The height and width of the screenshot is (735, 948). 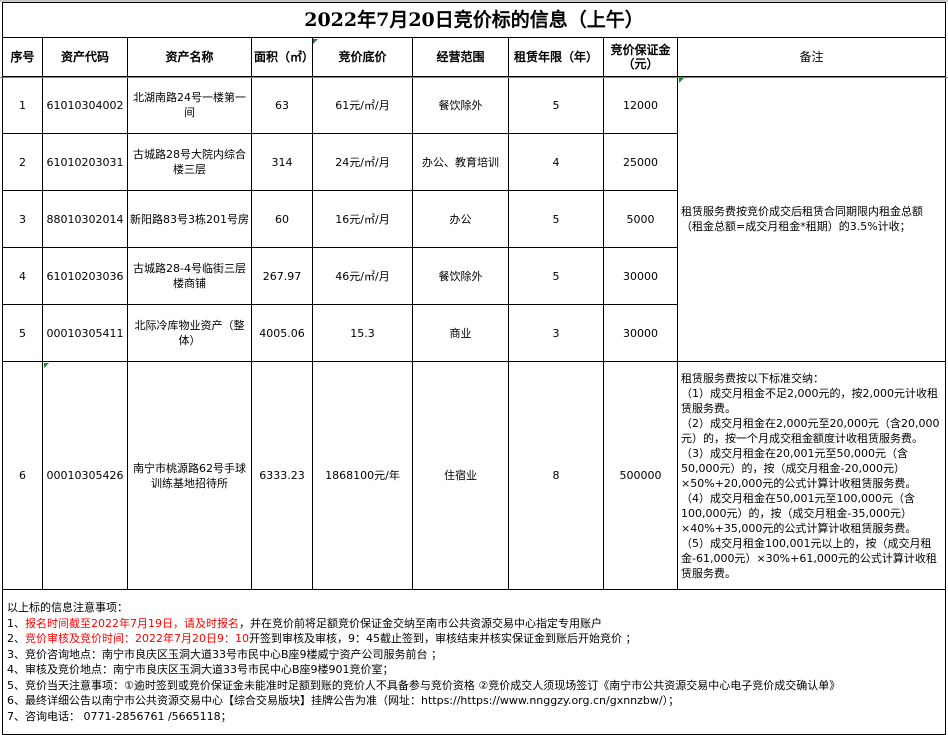 I want to click on cell-area: 60, so click(x=282, y=219).